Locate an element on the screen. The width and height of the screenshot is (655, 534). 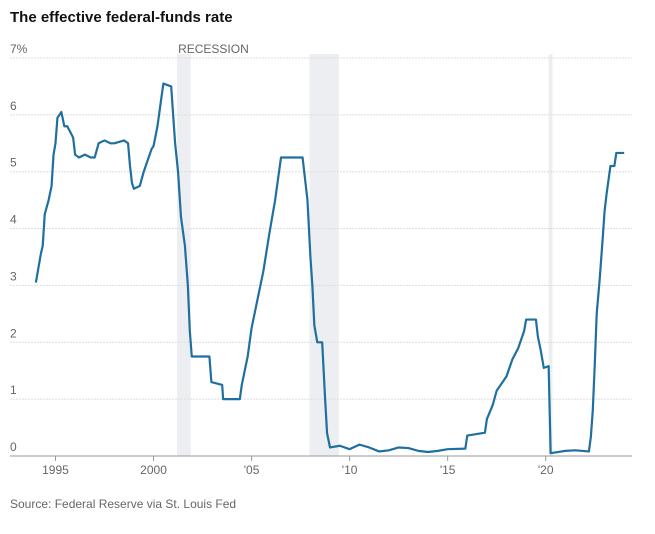
x-tick-label: '20 is located at coordinates (546, 470).